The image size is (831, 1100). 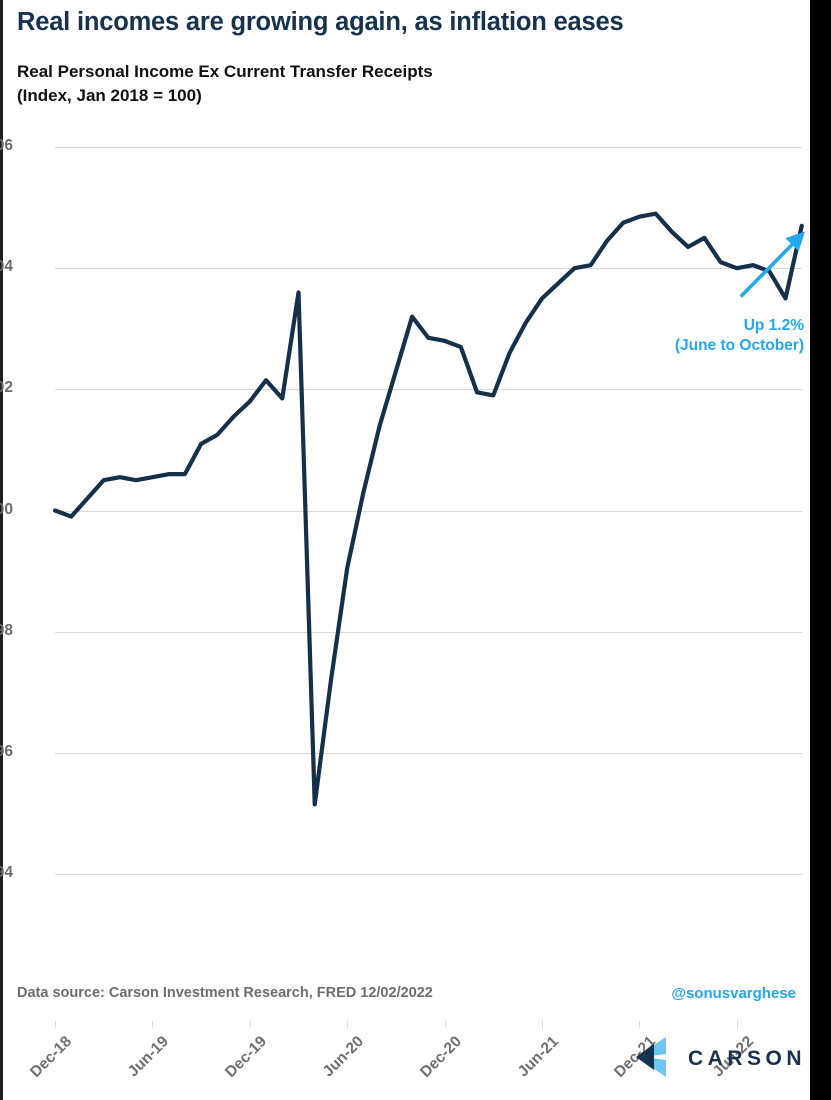 I want to click on y-axis-tick-label: 102, so click(x=6, y=388).